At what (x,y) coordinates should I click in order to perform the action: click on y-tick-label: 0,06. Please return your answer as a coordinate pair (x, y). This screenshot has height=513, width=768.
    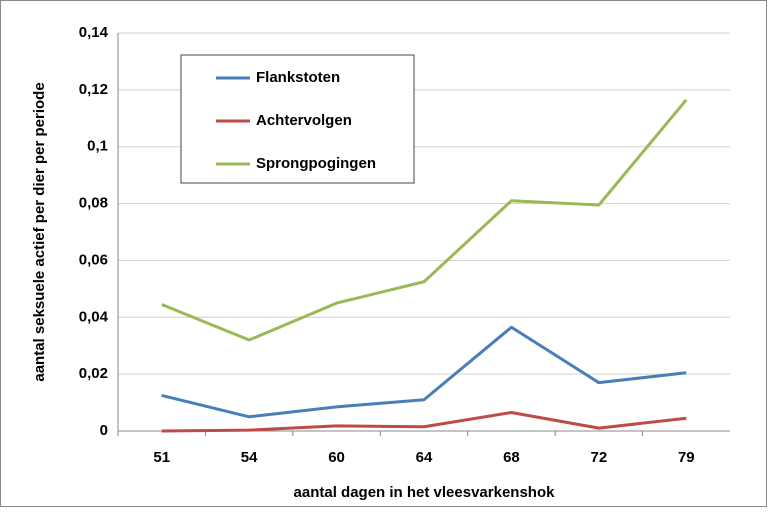
    Looking at the image, I should click on (93, 259).